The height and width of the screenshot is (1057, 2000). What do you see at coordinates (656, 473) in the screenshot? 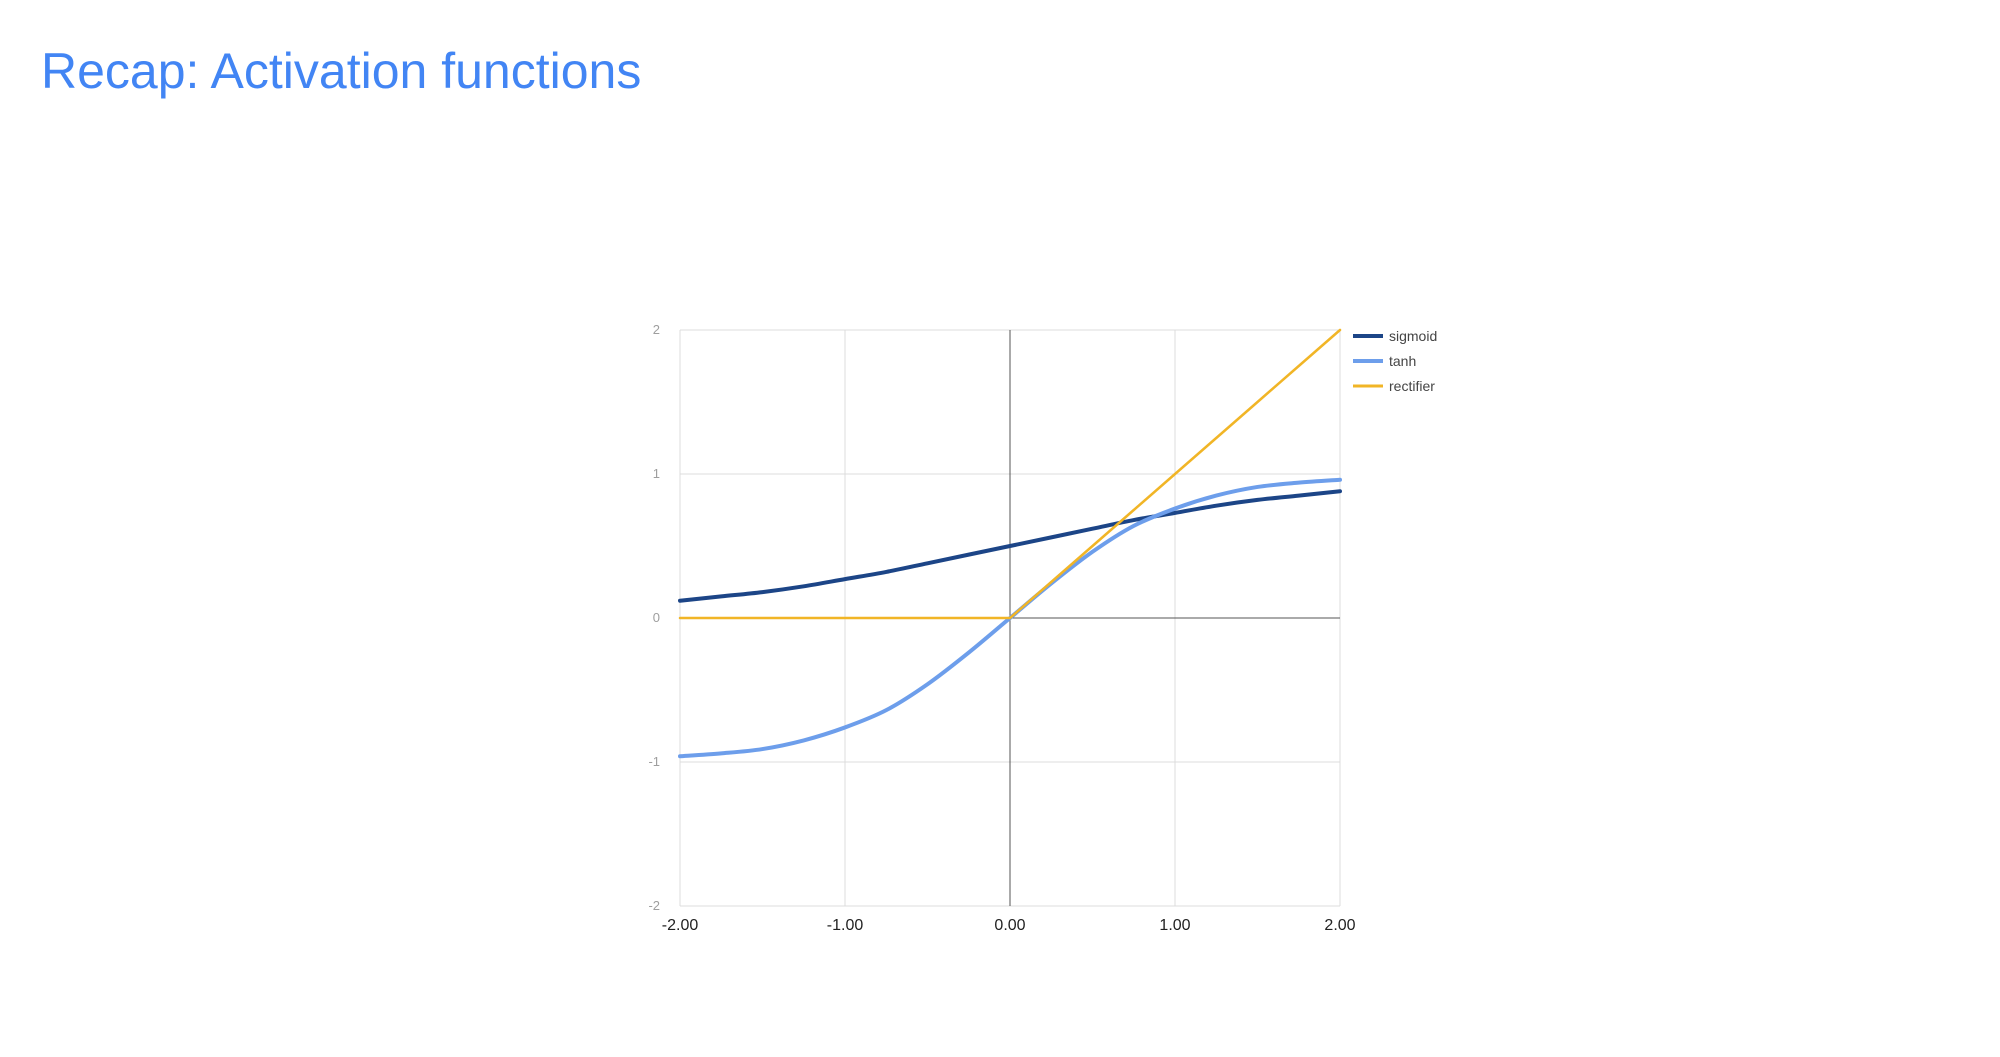
I see `y-tick-label: 1` at bounding box center [656, 473].